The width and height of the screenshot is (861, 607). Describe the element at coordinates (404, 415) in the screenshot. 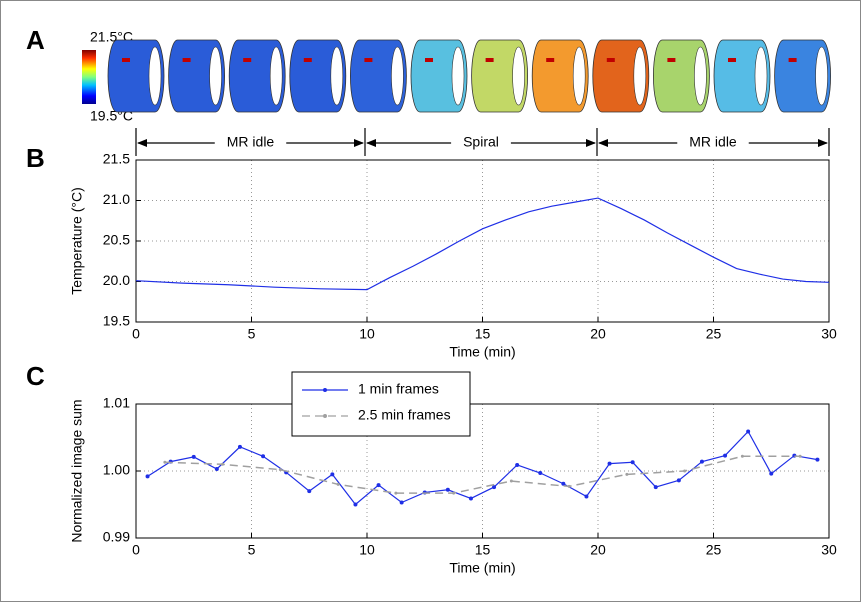

I see `legend-label: 2.5 min frames` at that location.